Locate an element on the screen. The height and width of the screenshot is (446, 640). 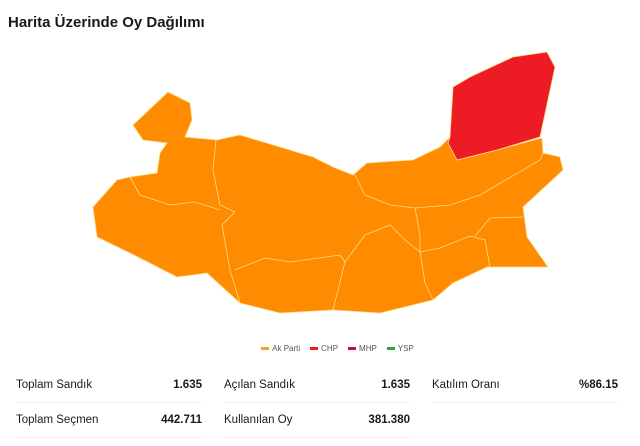
map-legend: Ak Parti CHP MHP YSP is located at coordinates (320, 348).